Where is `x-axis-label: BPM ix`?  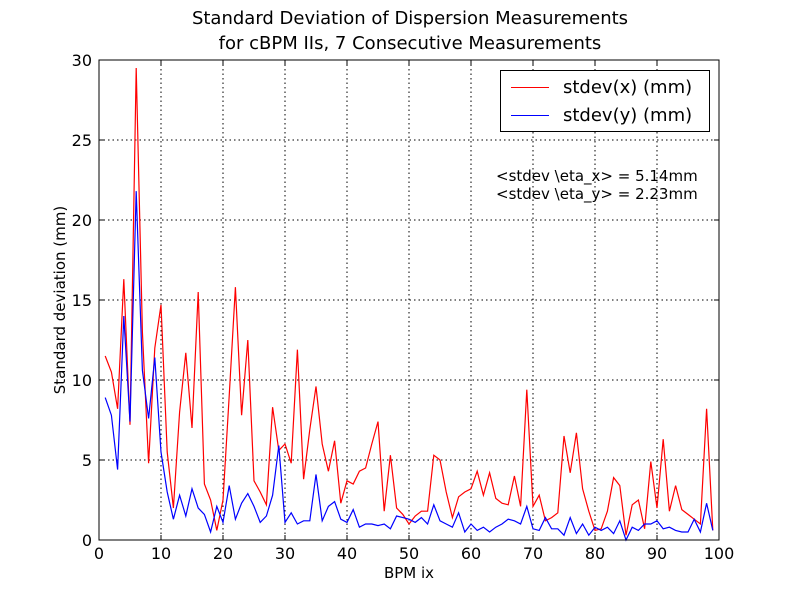
x-axis-label: BPM ix is located at coordinates (409, 573).